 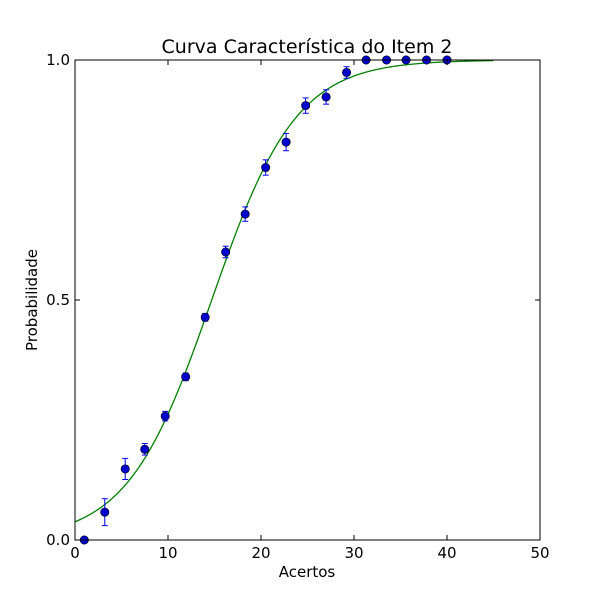 What do you see at coordinates (307, 47) in the screenshot?
I see `chart-title: Curva Característica do Item 2` at bounding box center [307, 47].